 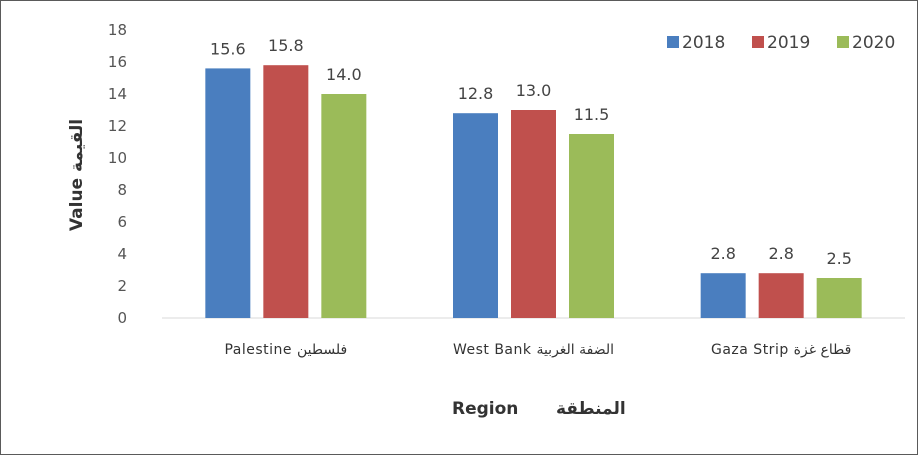 What do you see at coordinates (591, 409) in the screenshot?
I see `x-axis-title-arabic: المنطقة` at bounding box center [591, 409].